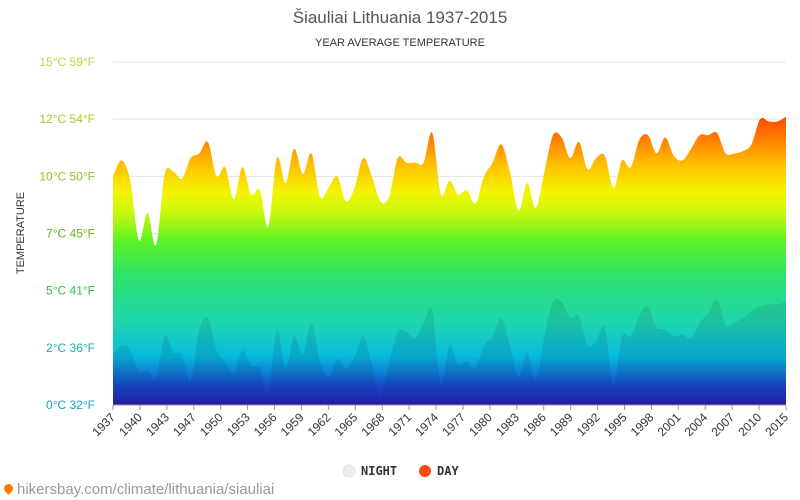  I want to click on x-tick-label: 1983, so click(507, 424).